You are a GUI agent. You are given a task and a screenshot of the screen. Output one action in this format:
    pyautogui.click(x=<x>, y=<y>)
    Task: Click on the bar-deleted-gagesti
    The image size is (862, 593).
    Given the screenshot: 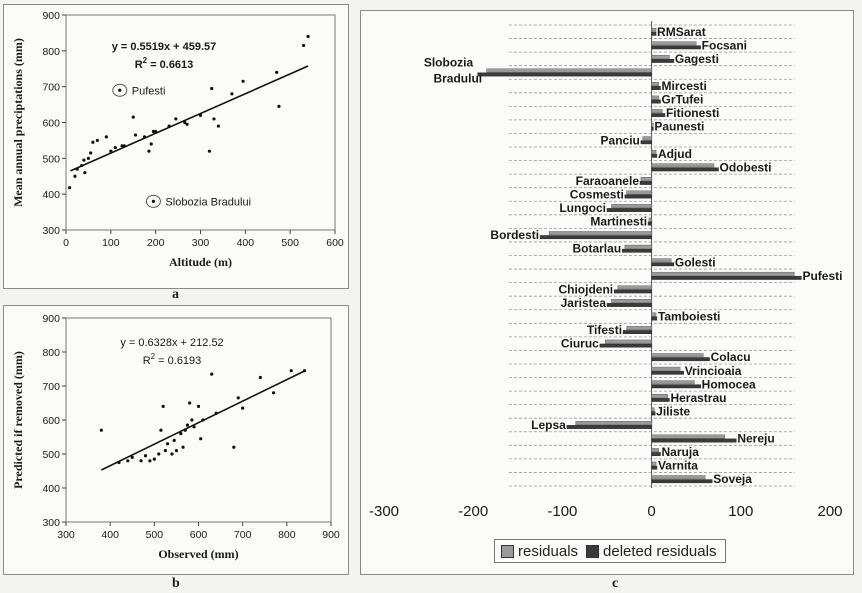 What is the action you would take?
    pyautogui.click(x=663, y=60)
    